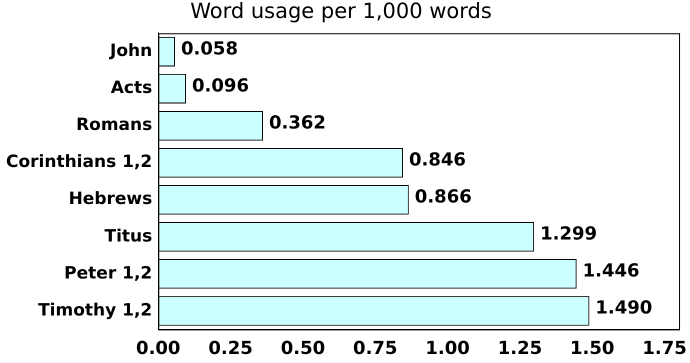 Image resolution: width=690 pixels, height=363 pixels. I want to click on data-label: 0.362, so click(297, 123).